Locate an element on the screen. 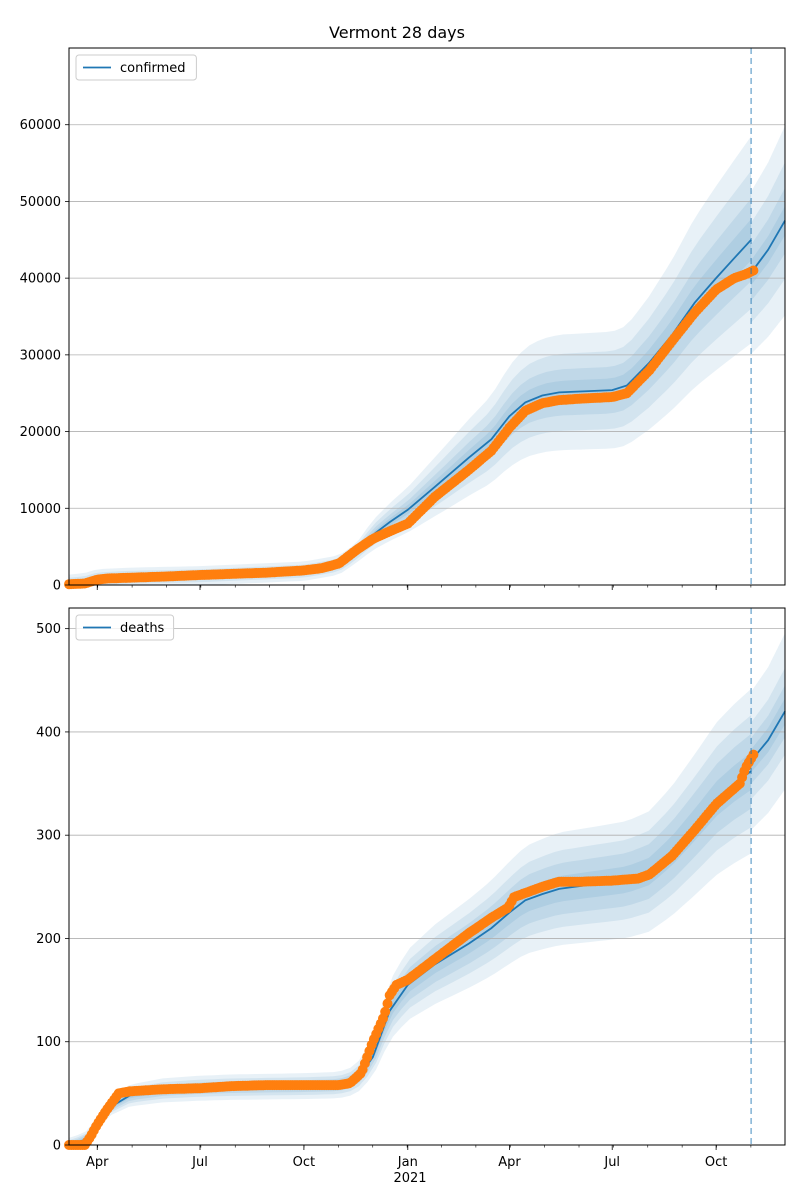  x-axis: Apr Jul Oct Jan Apr Jul Oct is located at coordinates (419, 1157).